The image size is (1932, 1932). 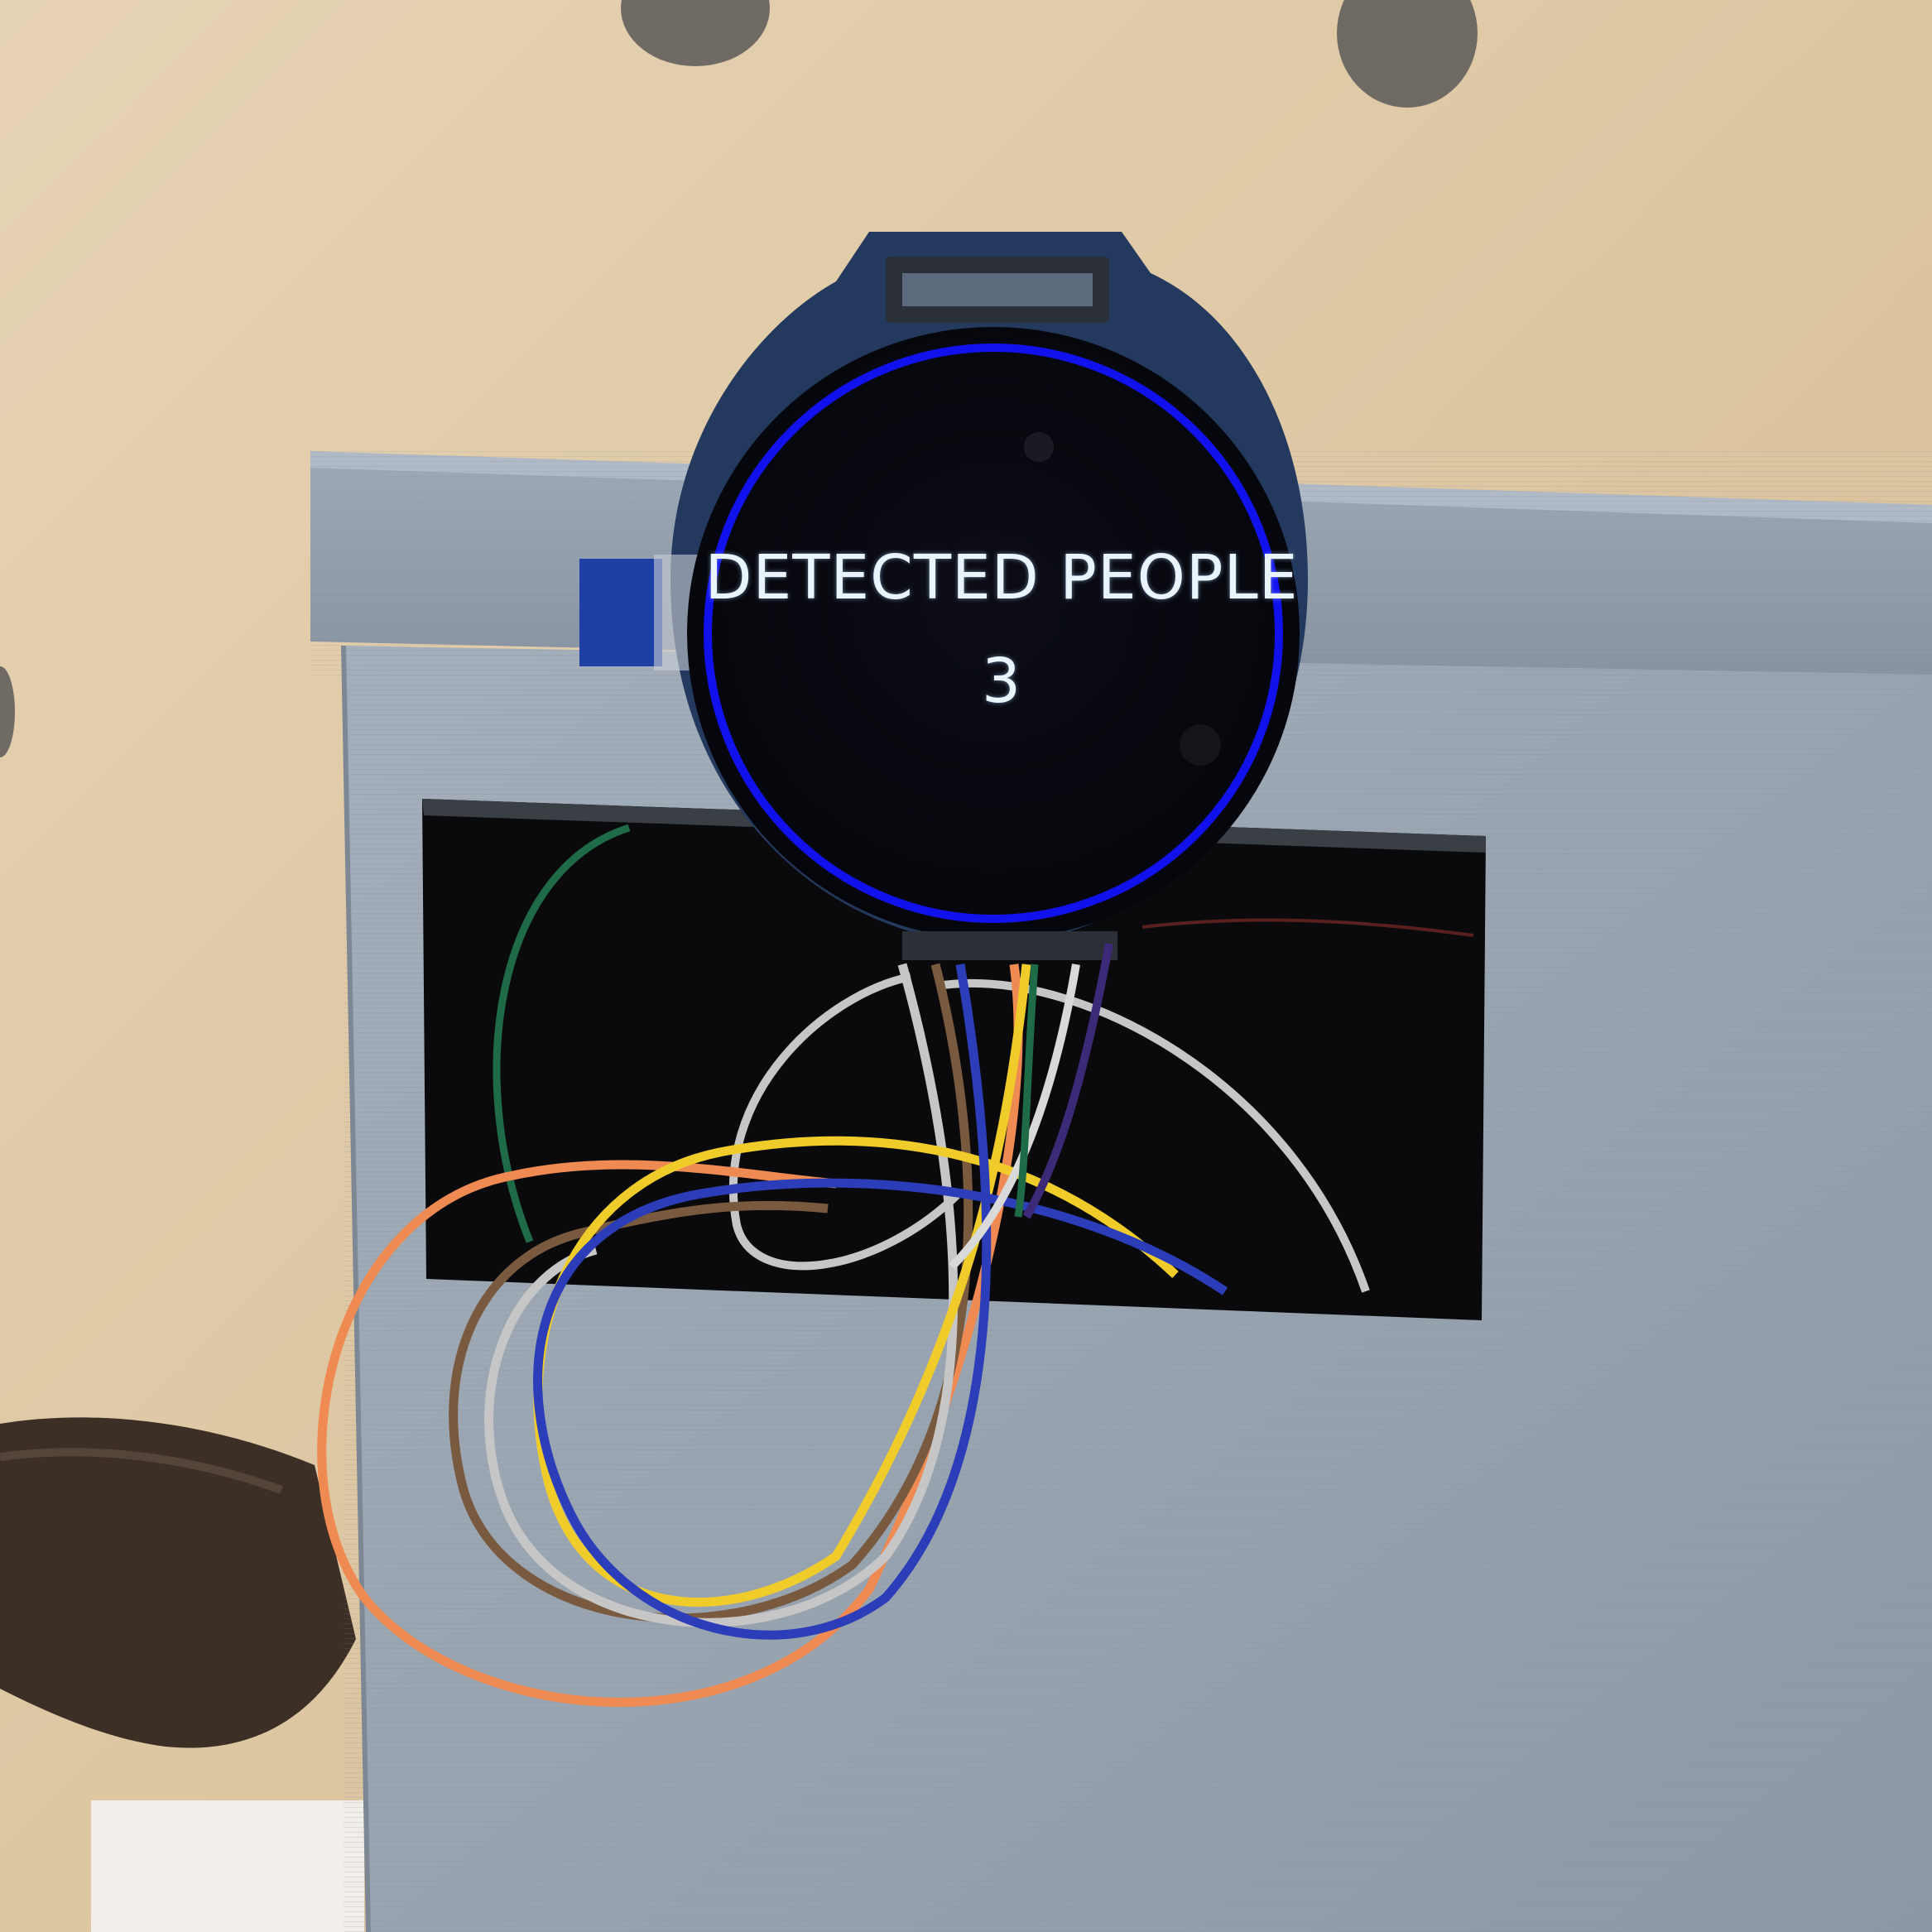 I want to click on blue-wire, so click(x=880, y=1302).